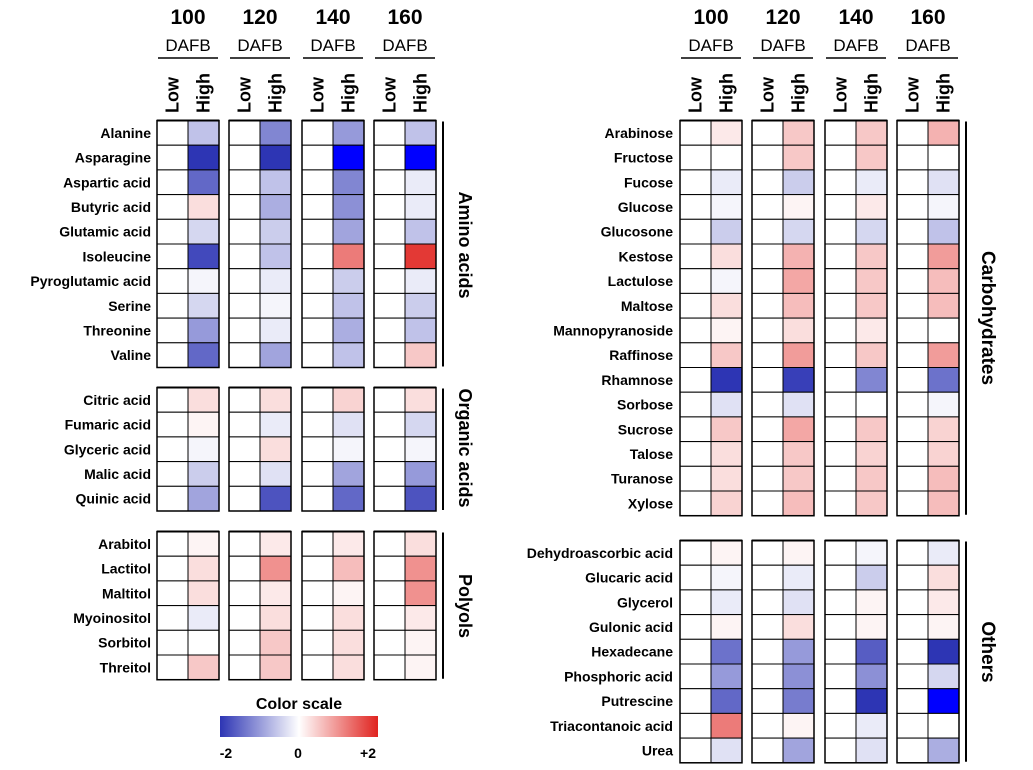 Image resolution: width=1033 pixels, height=770 pixels. I want to click on row-label: Valine, so click(131, 355).